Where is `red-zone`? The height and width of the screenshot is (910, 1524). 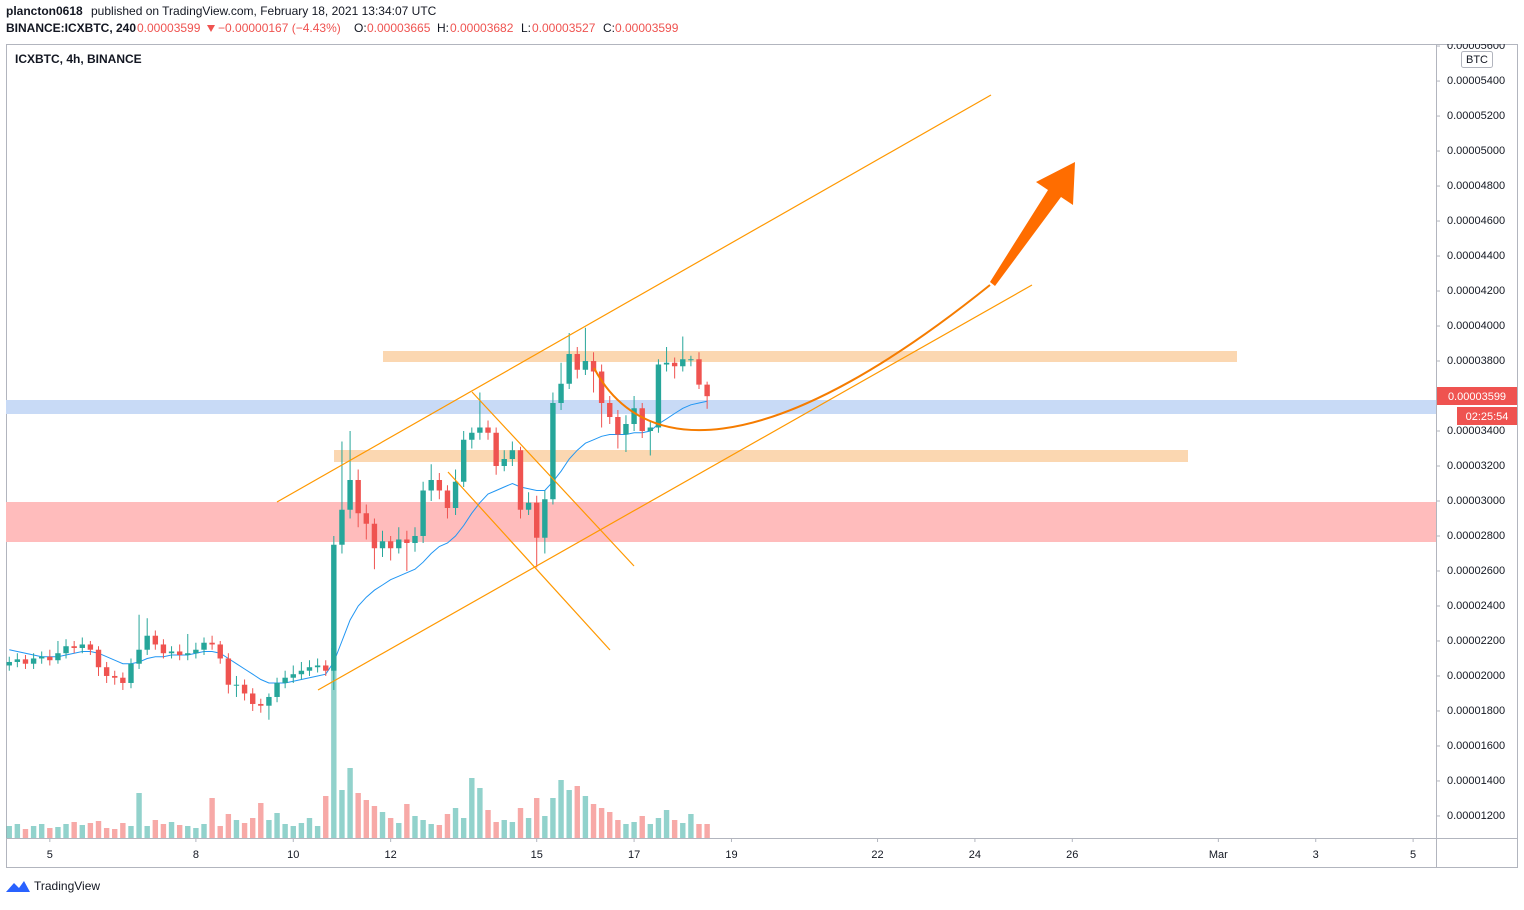
red-zone is located at coordinates (721, 522).